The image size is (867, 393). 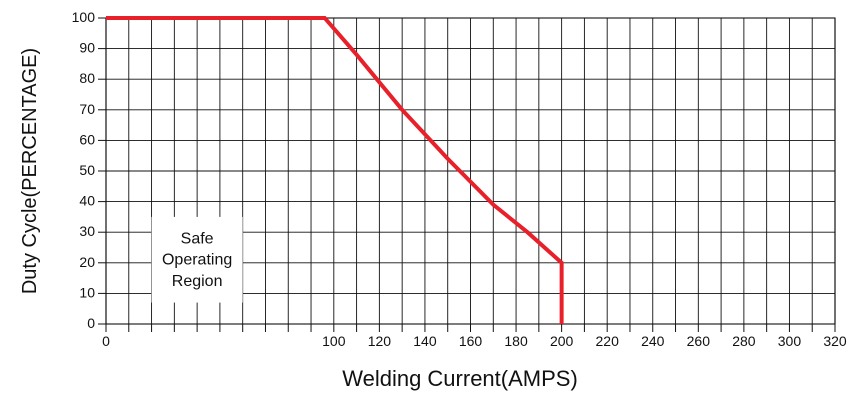 I want to click on annotation-area: Safe Operating Region, so click(x=197, y=259).